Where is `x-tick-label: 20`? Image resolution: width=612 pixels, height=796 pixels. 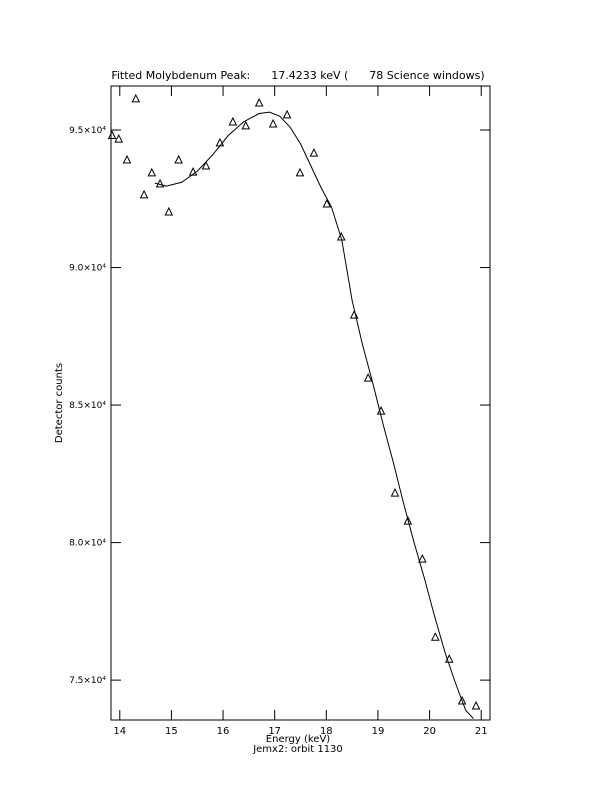
x-tick-label: 20 is located at coordinates (429, 731).